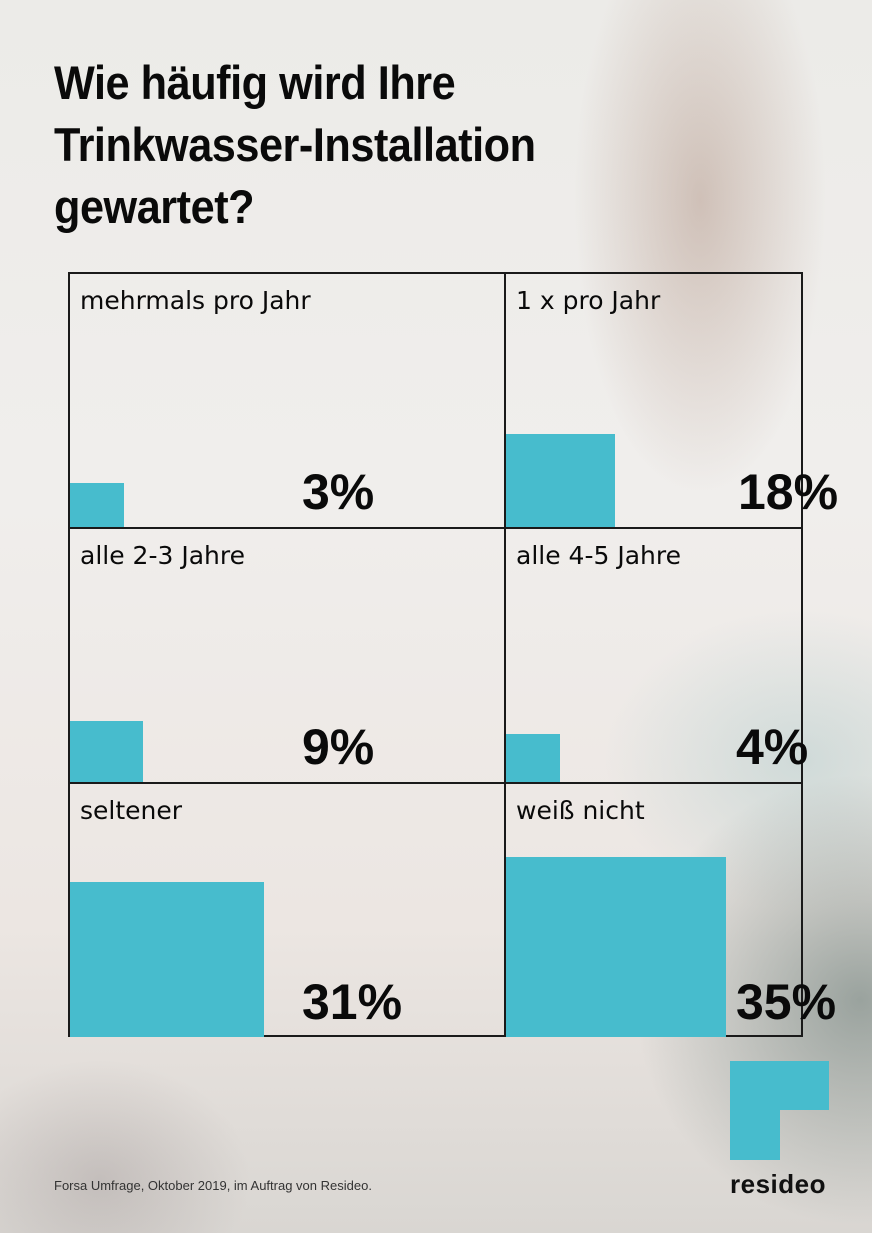 The image size is (872, 1233). What do you see at coordinates (131, 810) in the screenshot?
I see `cell-label: seltener` at bounding box center [131, 810].